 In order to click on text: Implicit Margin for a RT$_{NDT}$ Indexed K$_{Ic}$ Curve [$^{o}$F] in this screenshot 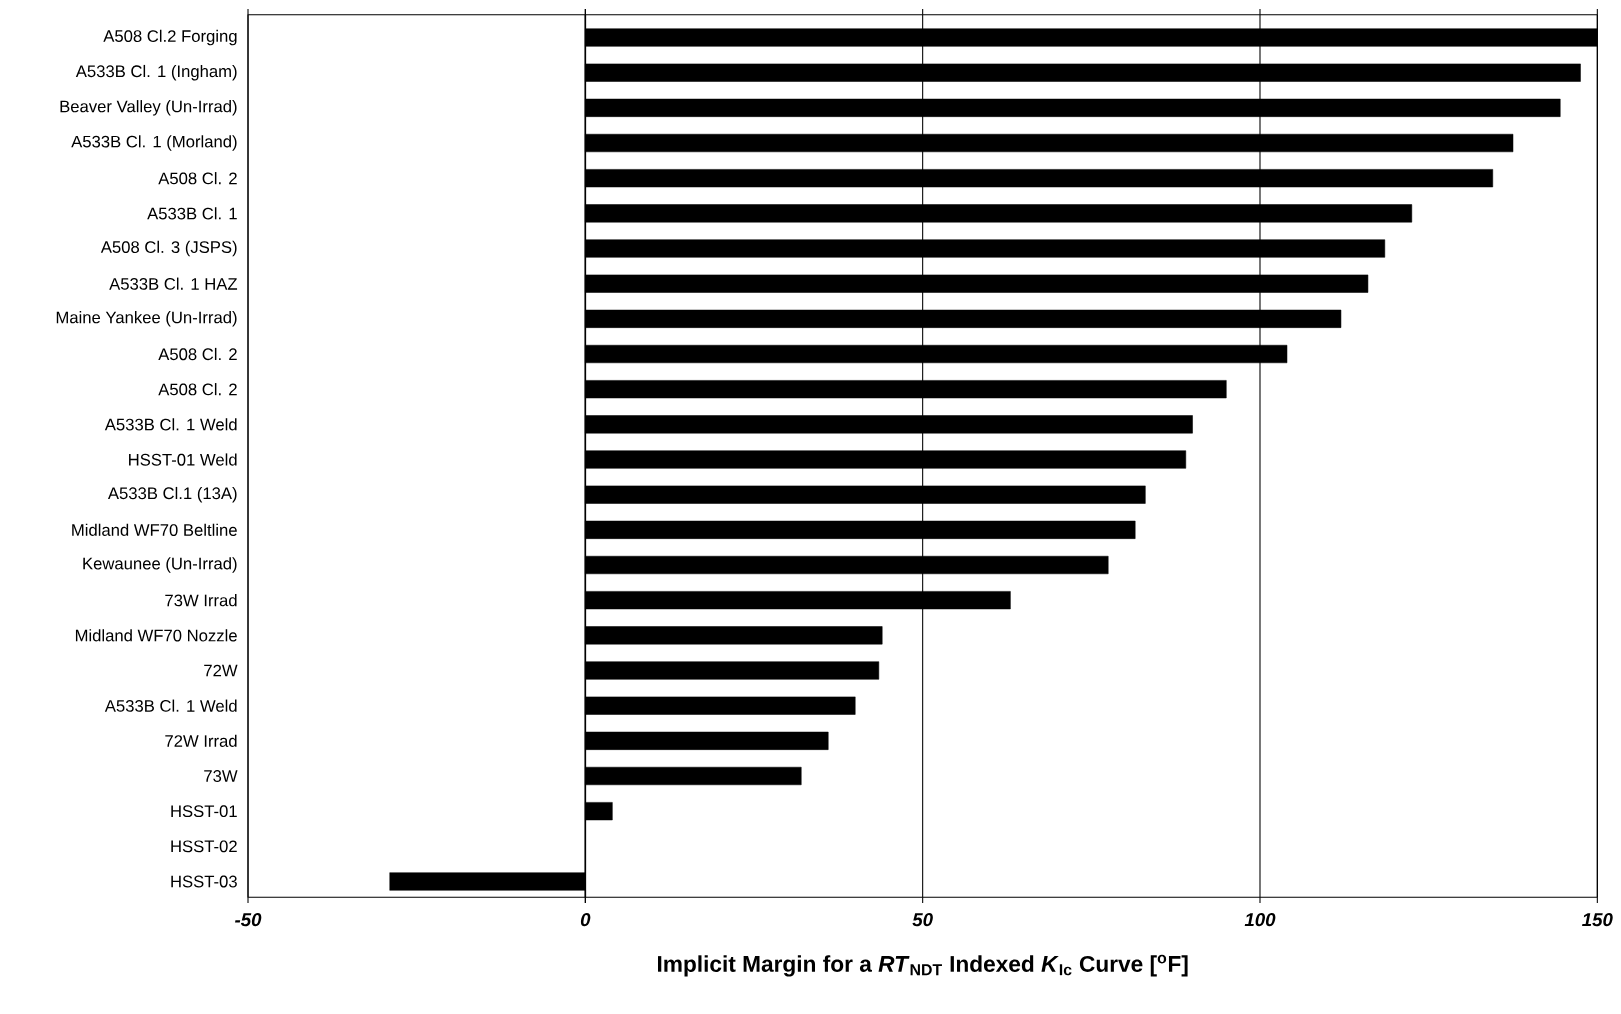, I will do `click(923, 965)`.